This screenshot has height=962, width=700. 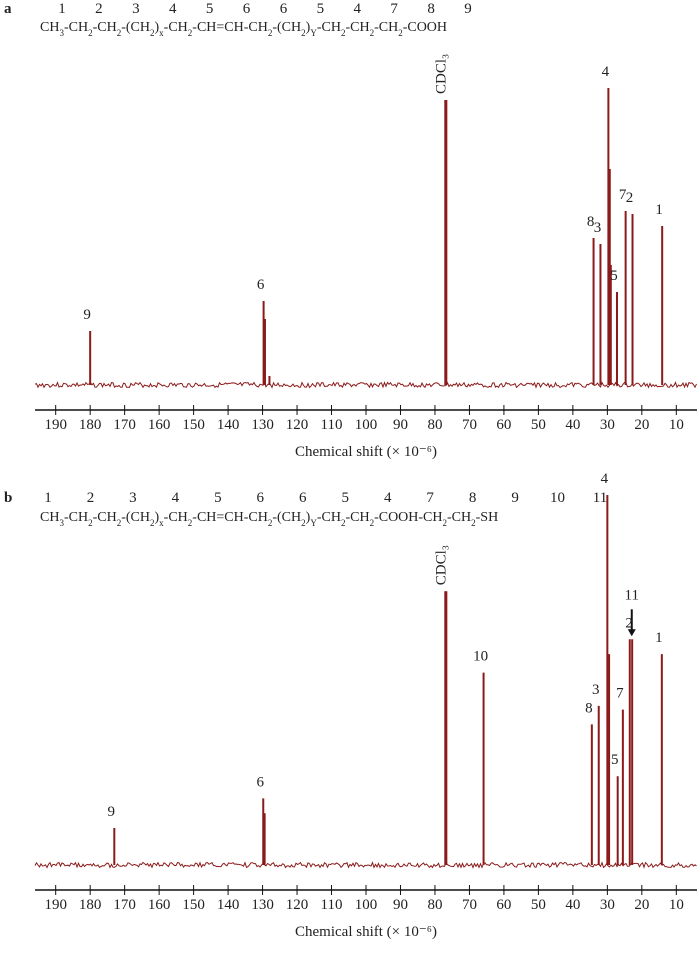 I want to click on x-tick-label: 120, so click(x=297, y=425).